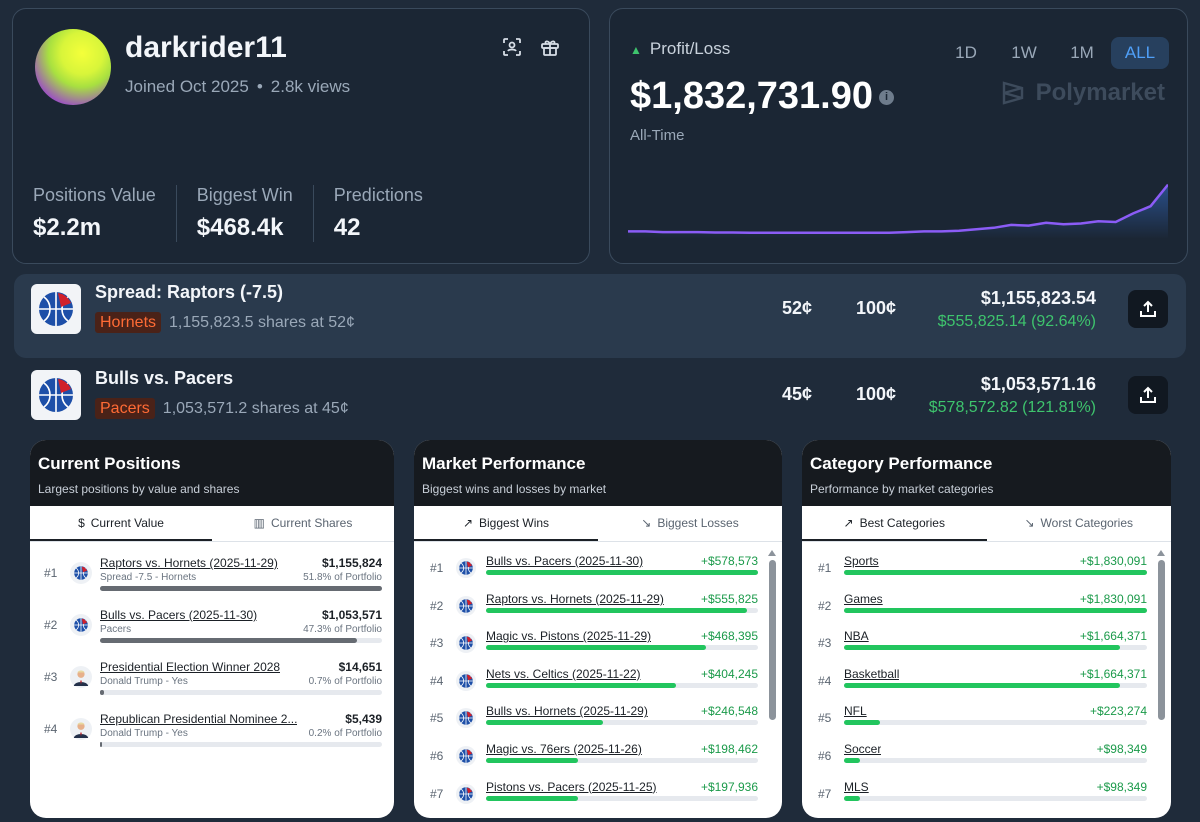  Describe the element at coordinates (347, 227) in the screenshot. I see `stat-value: 42` at that location.